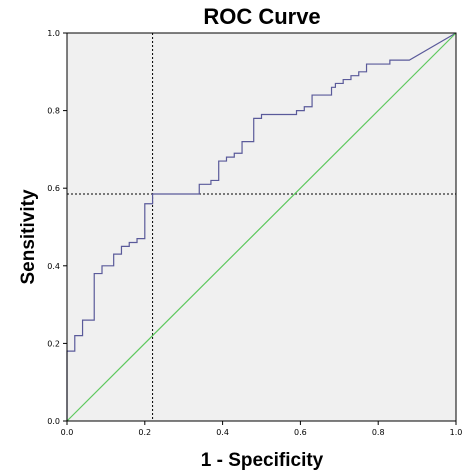 The image size is (474, 474). I want to click on y-tick-label: 0.6, so click(53, 188).